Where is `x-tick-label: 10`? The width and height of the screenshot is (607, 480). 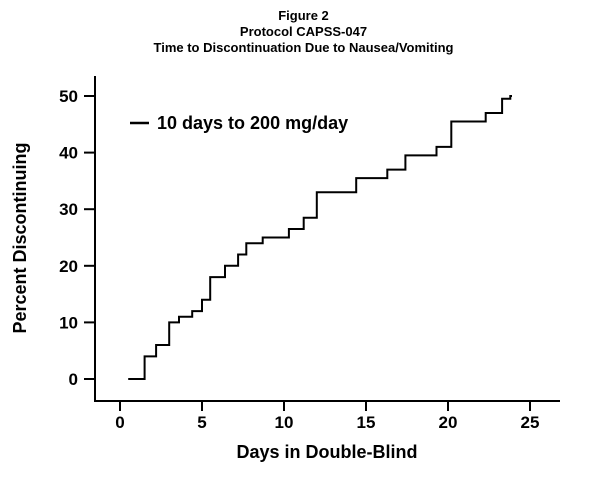 x-tick-label: 10 is located at coordinates (284, 422).